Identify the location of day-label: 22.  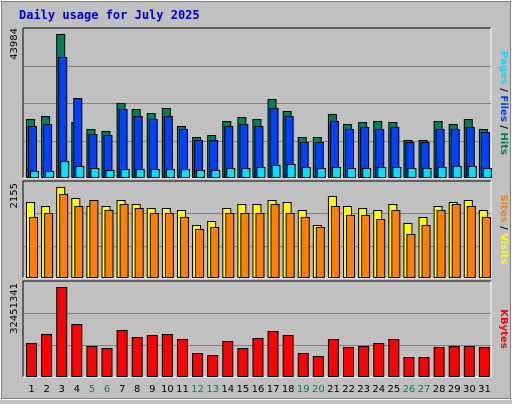
(348, 389).